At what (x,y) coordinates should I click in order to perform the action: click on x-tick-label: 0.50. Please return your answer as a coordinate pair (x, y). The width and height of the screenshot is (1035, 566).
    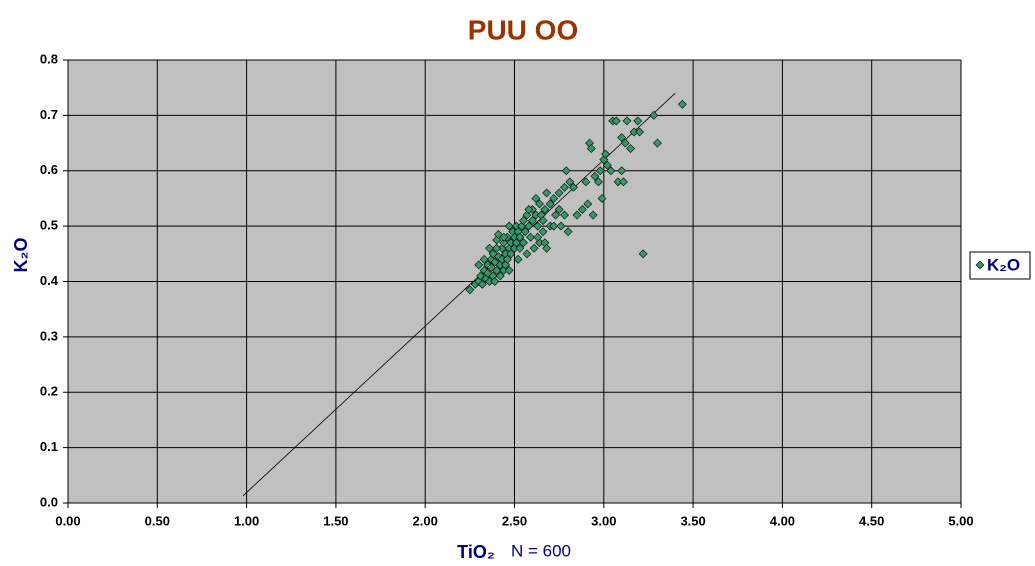
    Looking at the image, I should click on (157, 520).